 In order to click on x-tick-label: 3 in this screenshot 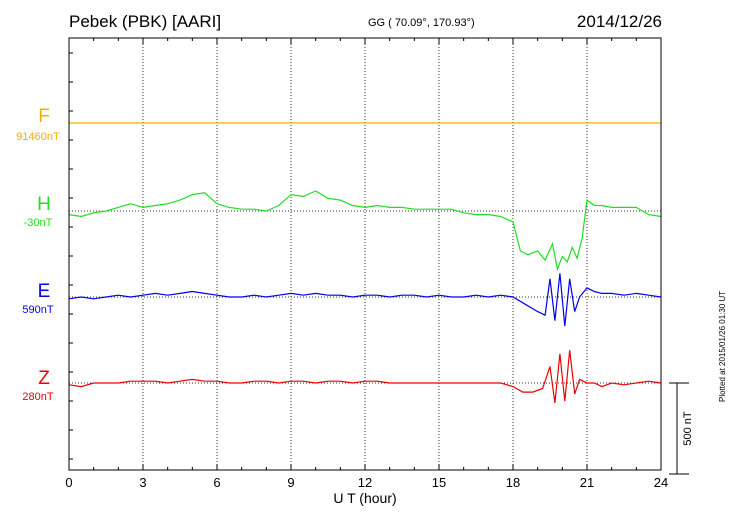, I will do `click(142, 482)`.